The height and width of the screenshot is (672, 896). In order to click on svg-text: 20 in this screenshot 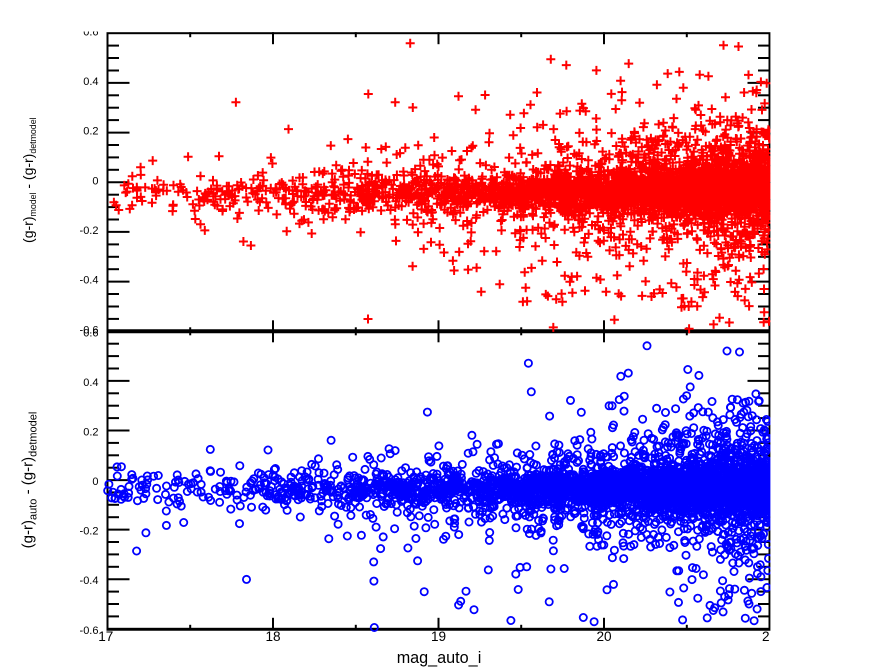, I will do `click(604, 636)`.